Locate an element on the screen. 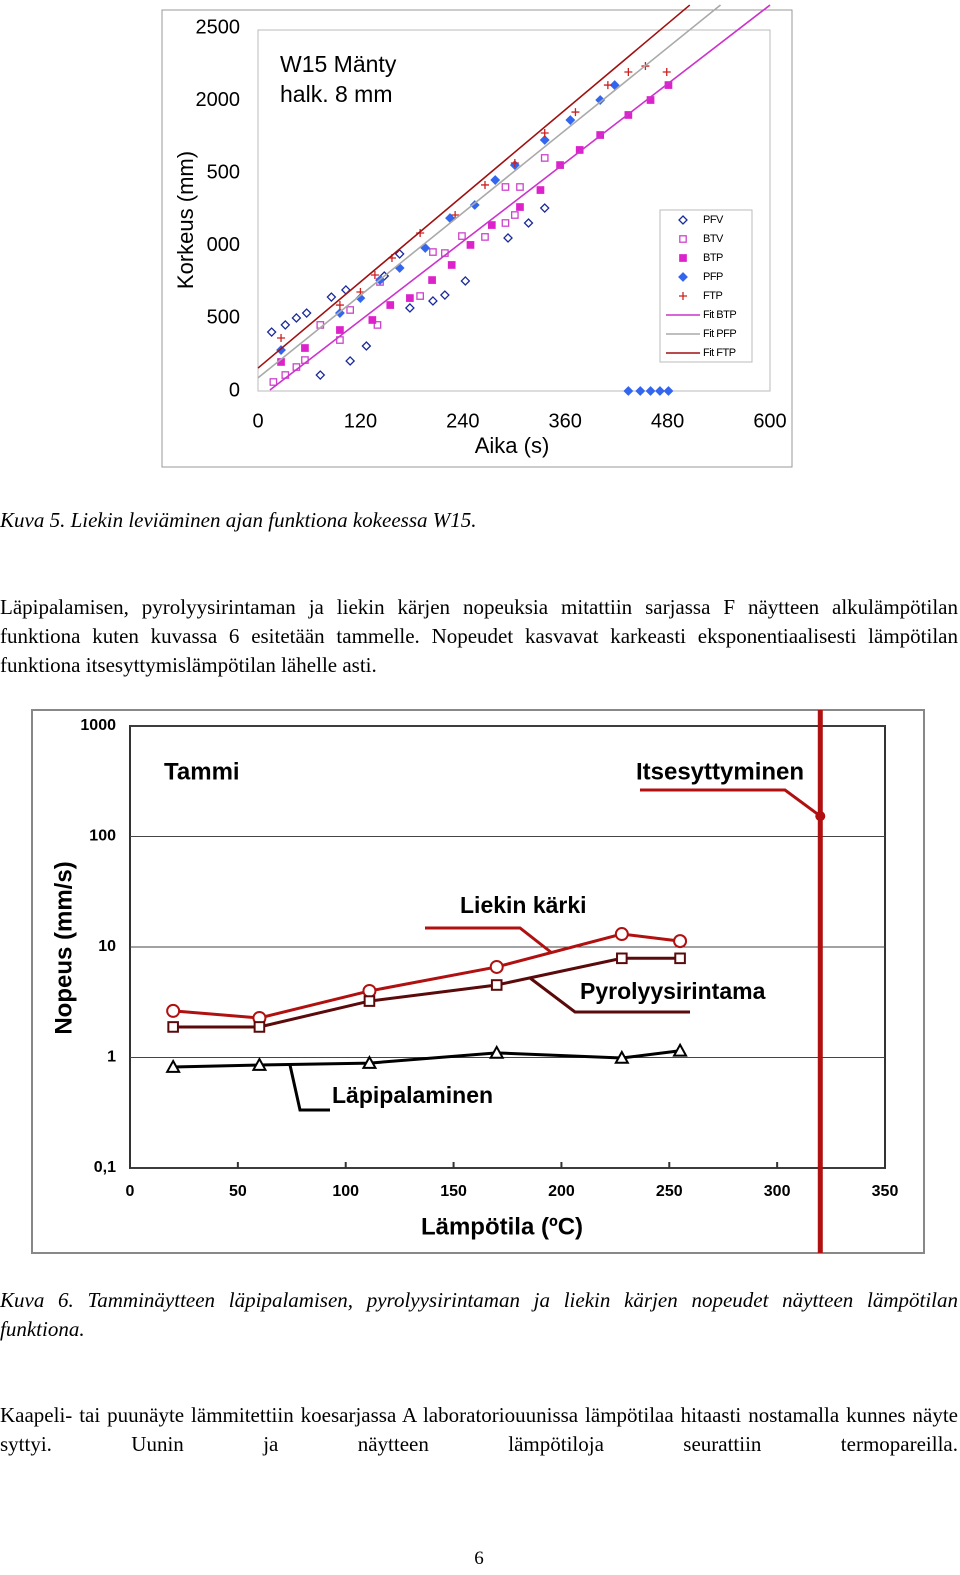 Image resolution: width=960 pixels, height=1575 pixels. x-tick-label: 200 is located at coordinates (561, 1191).